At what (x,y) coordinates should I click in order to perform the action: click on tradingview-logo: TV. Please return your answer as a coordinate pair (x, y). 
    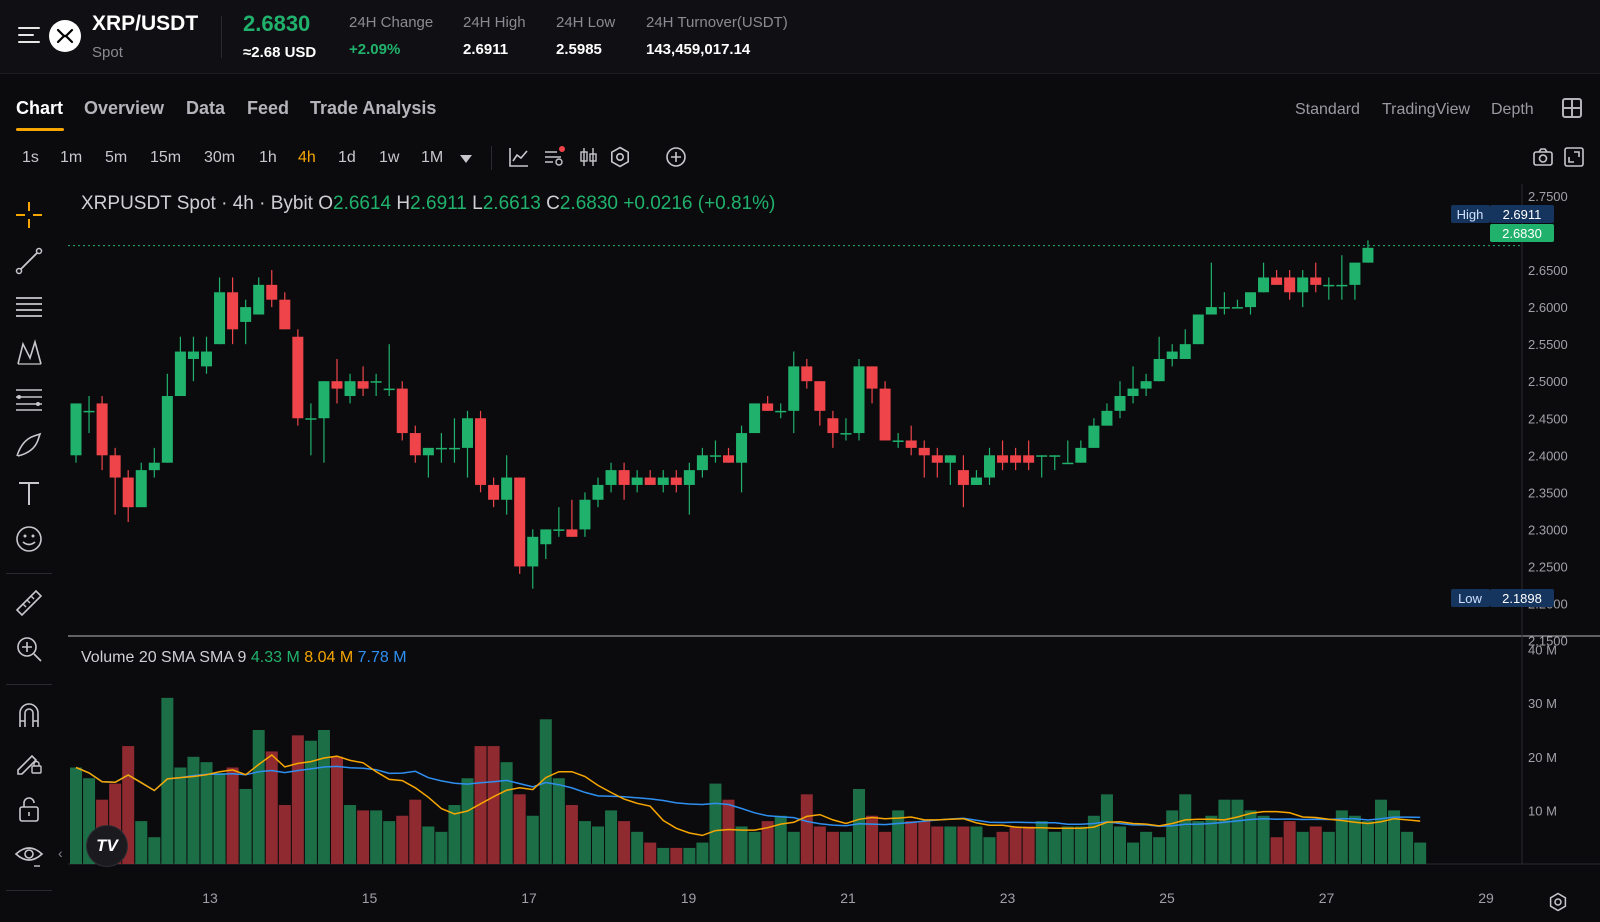
    Looking at the image, I should click on (107, 846).